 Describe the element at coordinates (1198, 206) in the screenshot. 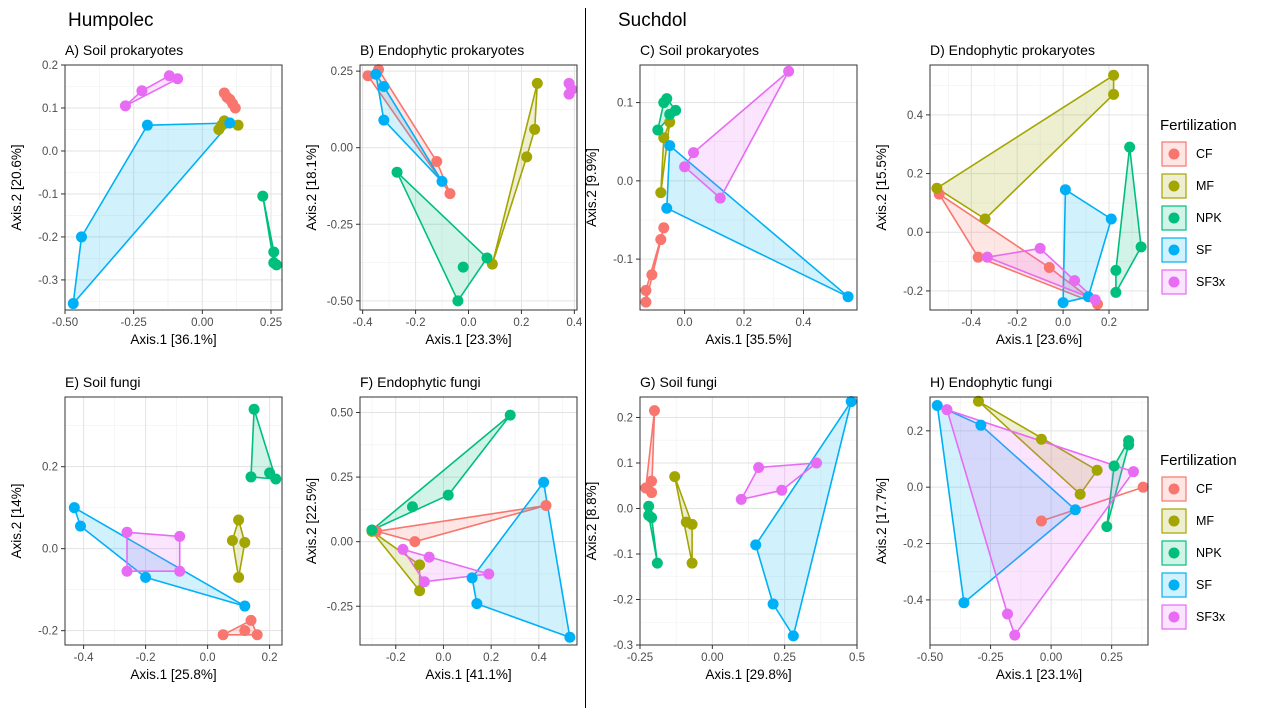

I see `legend-1: Fertilization CF MF NPK SF SF3x` at that location.